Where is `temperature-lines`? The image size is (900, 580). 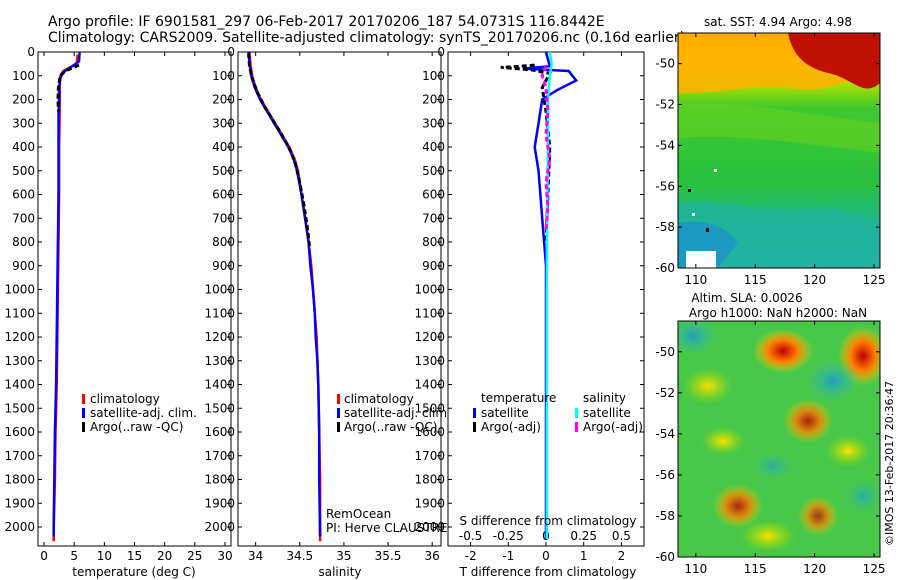 temperature-lines is located at coordinates (66, 297).